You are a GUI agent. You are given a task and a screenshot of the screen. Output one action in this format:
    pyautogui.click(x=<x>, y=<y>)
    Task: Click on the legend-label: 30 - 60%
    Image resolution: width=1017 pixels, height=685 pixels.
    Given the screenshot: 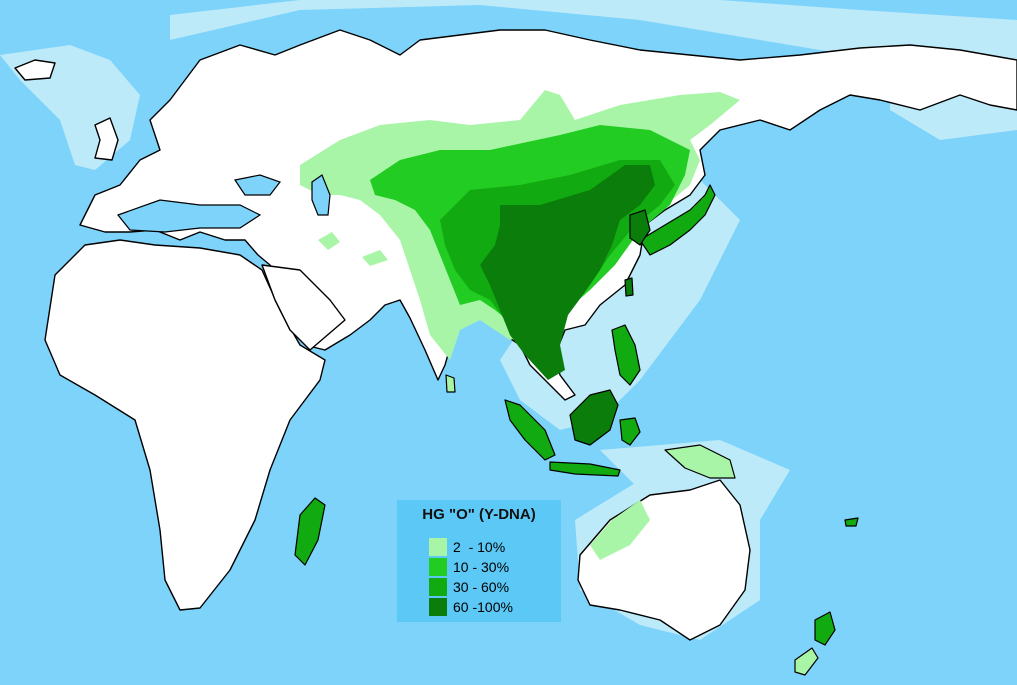 What is the action you would take?
    pyautogui.click(x=481, y=586)
    